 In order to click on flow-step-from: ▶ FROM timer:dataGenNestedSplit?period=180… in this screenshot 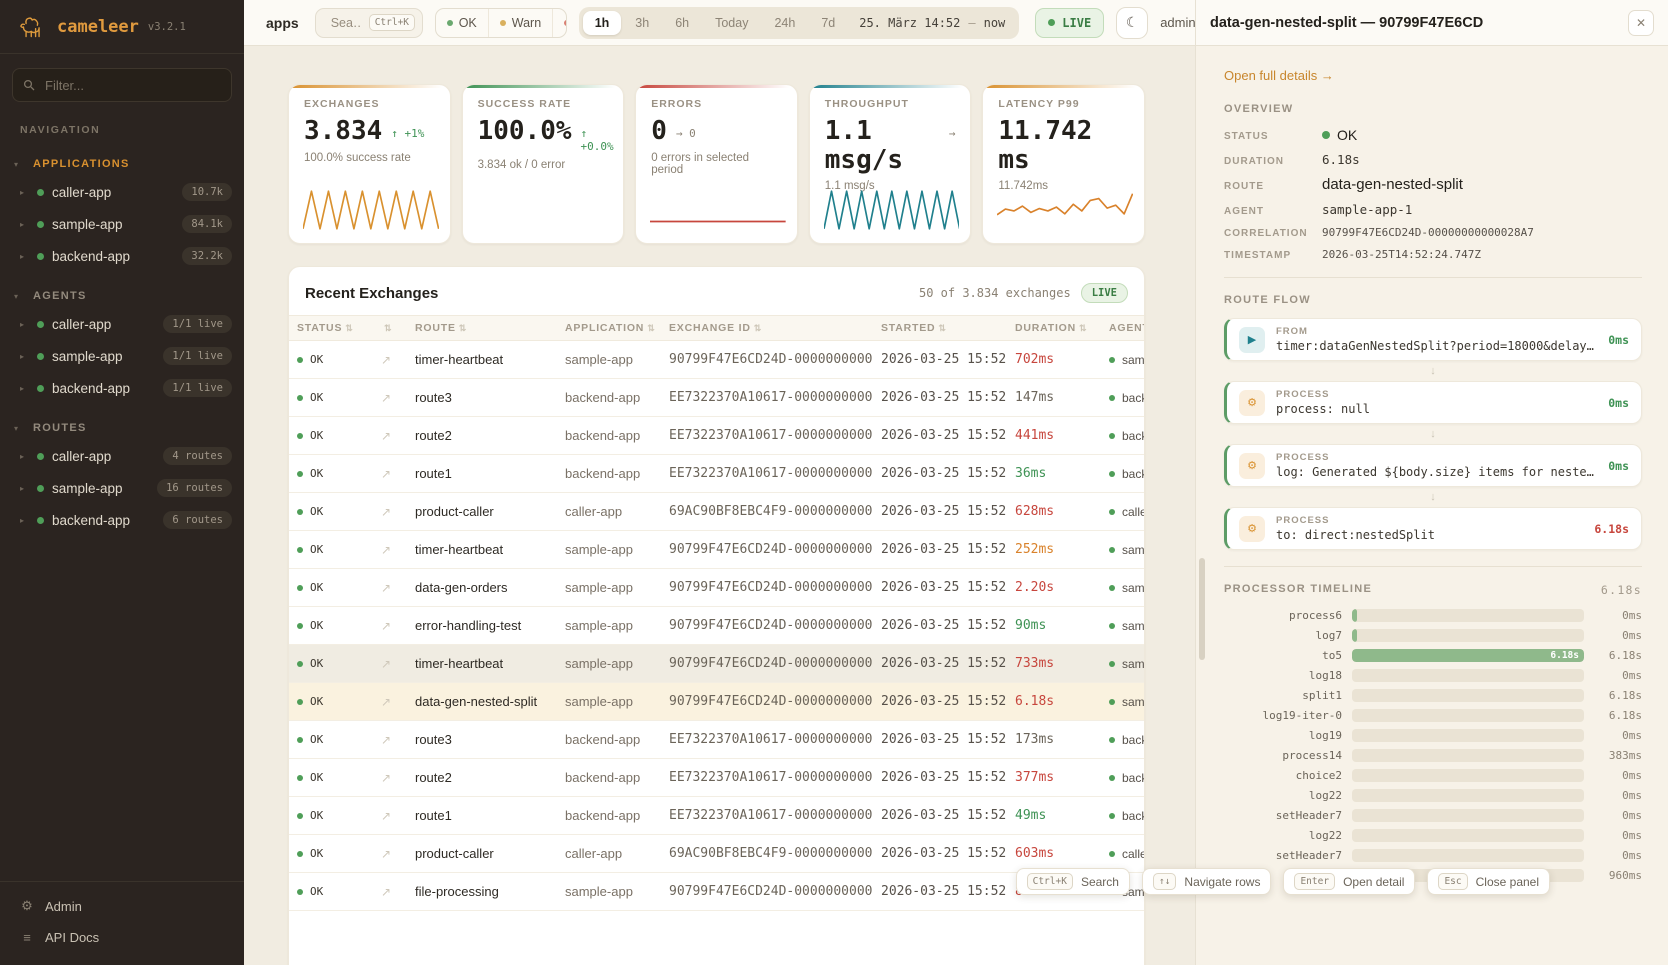, I will do `click(1433, 339)`.